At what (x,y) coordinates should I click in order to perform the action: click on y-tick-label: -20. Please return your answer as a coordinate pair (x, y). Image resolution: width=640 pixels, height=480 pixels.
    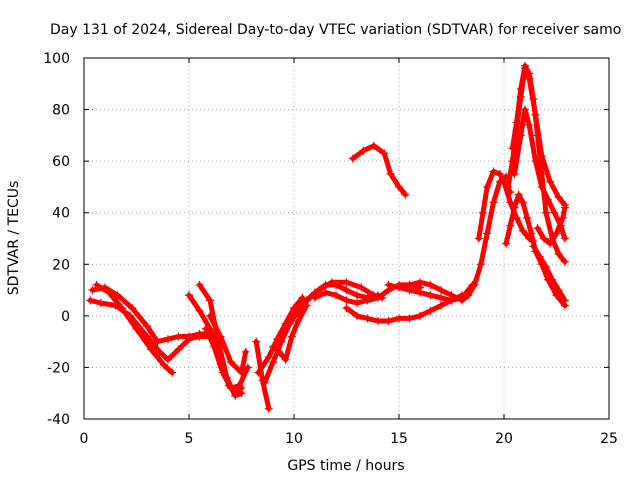
    Looking at the image, I should click on (58, 368).